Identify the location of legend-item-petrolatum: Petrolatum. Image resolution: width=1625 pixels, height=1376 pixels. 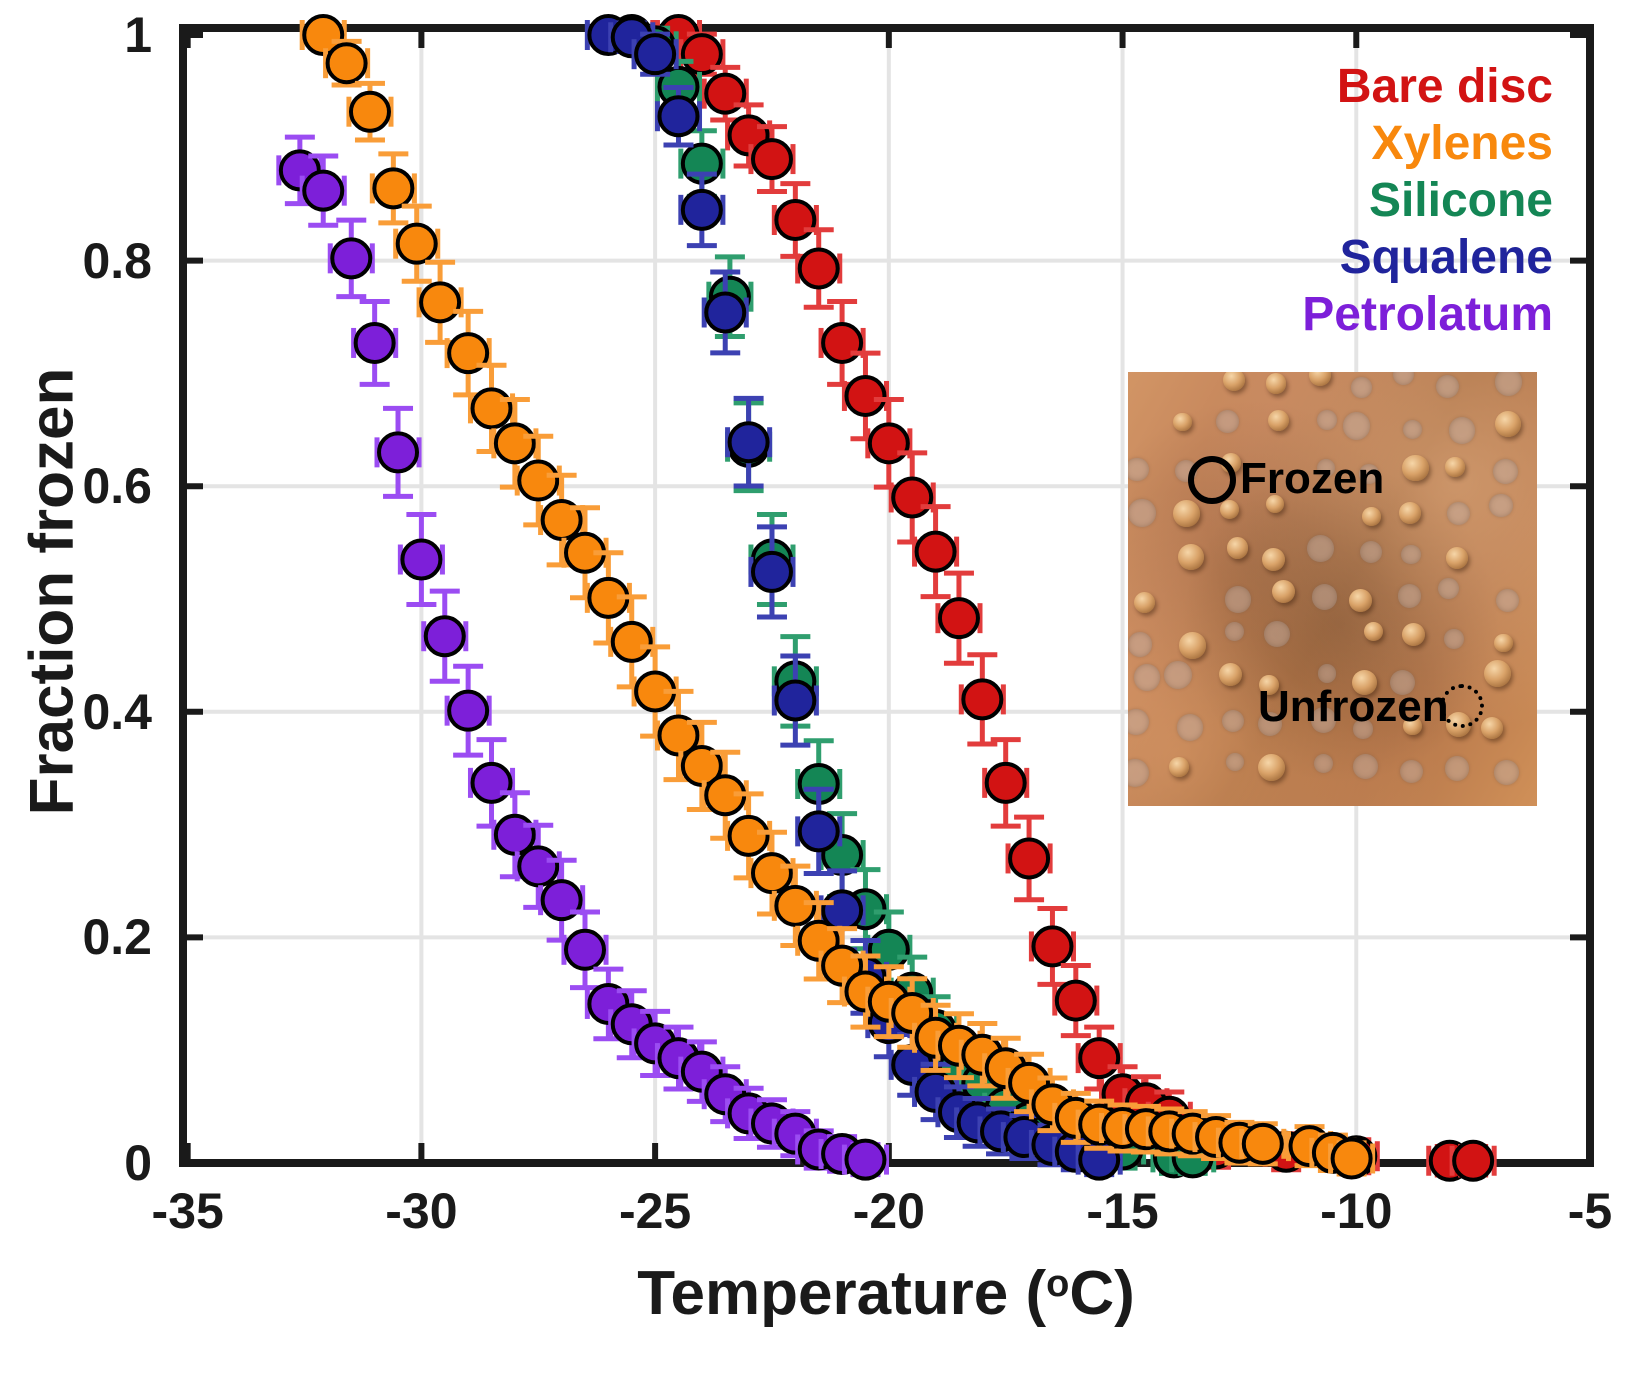
(1427, 314).